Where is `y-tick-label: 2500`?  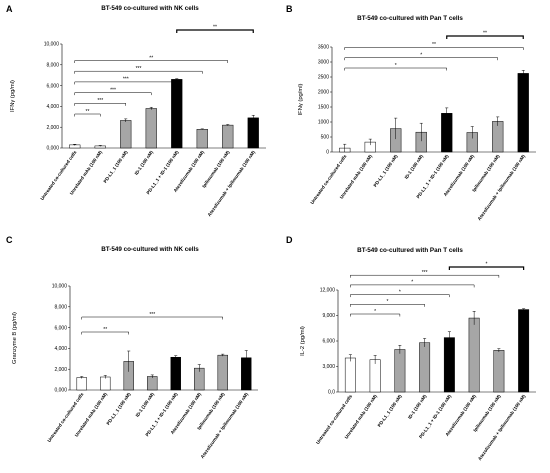 y-tick-label: 2500 is located at coordinates (323, 78).